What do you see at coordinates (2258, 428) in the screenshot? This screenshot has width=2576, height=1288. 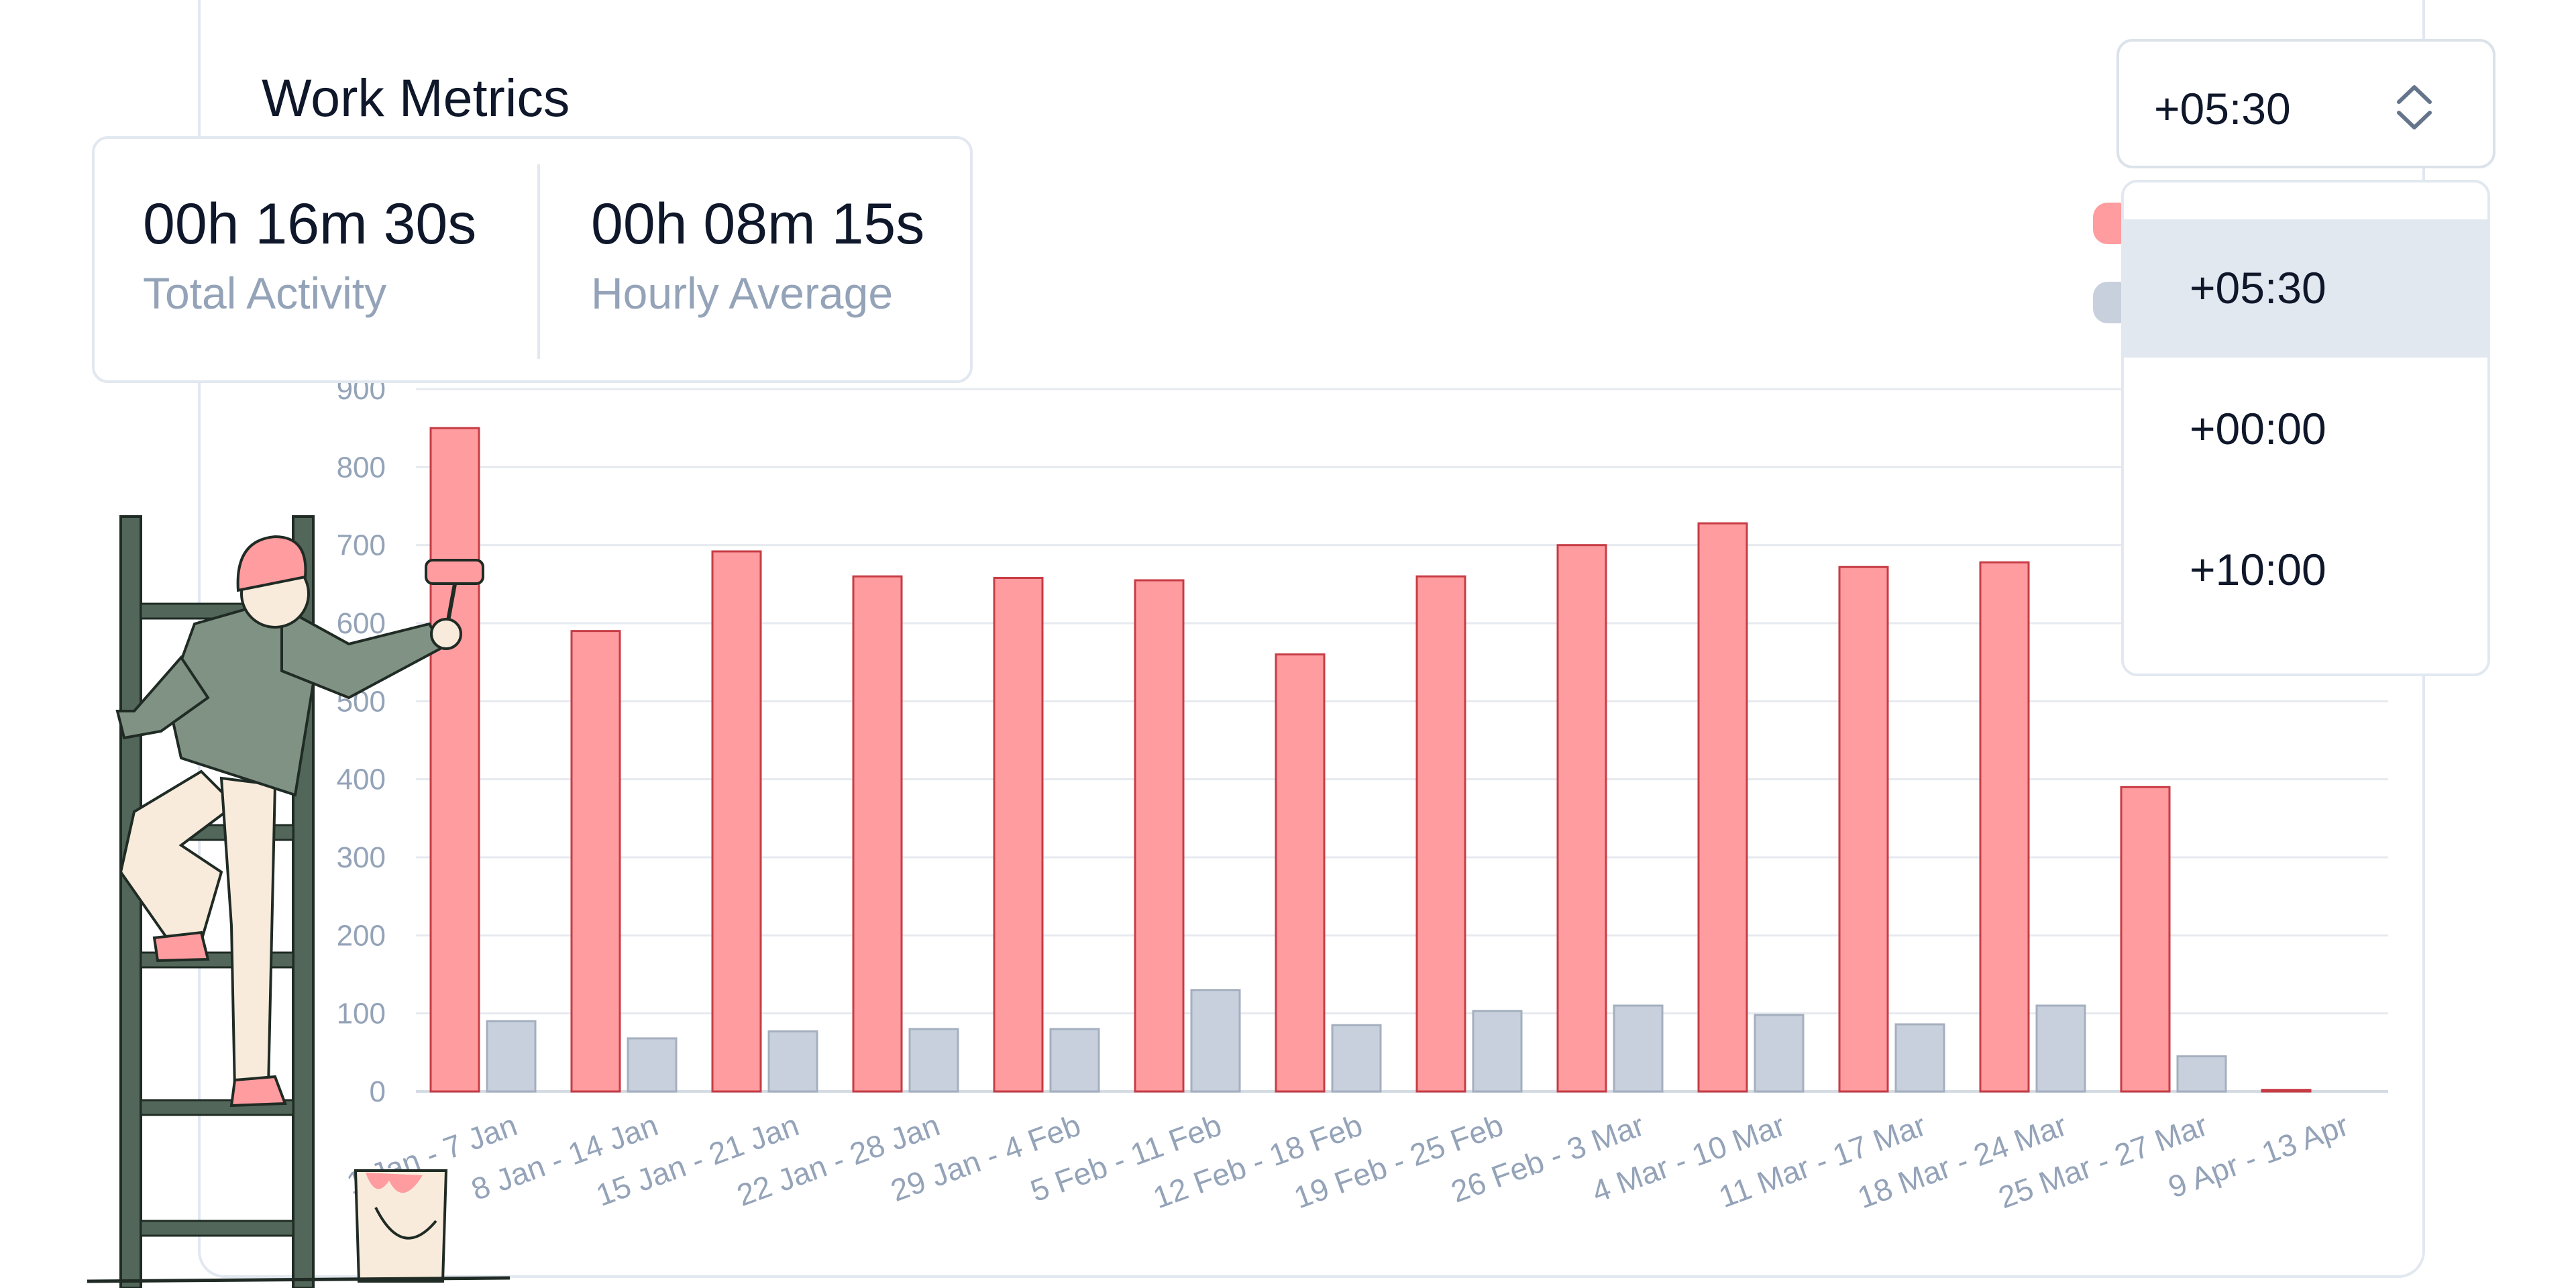 I see `timezone-option: +00:00` at bounding box center [2258, 428].